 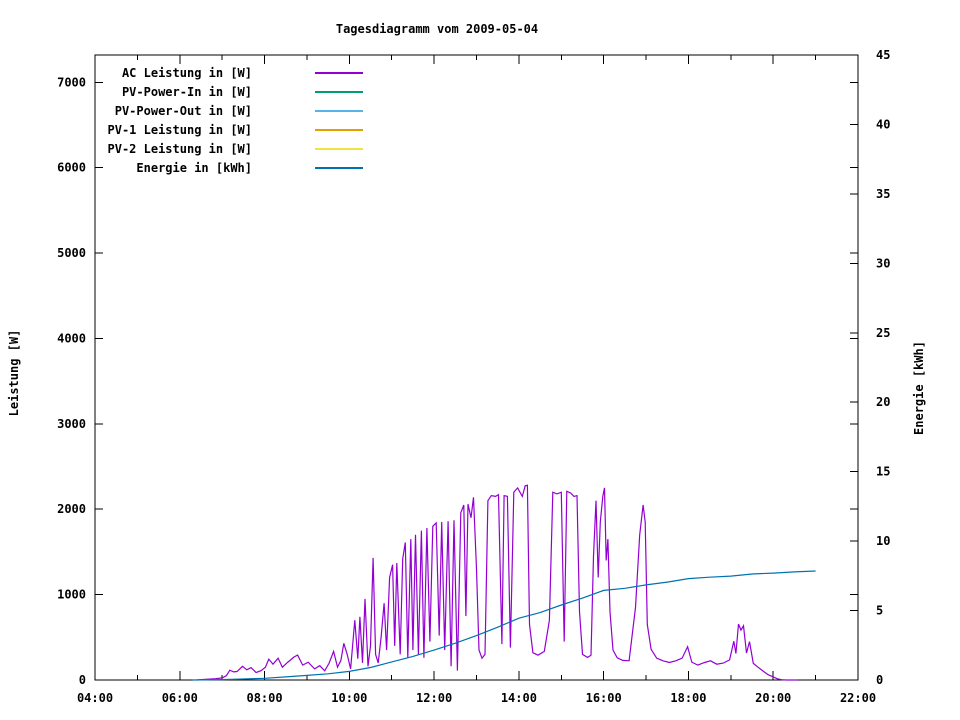 What do you see at coordinates (349, 698) in the screenshot?
I see `x-tick-label: 10:00` at bounding box center [349, 698].